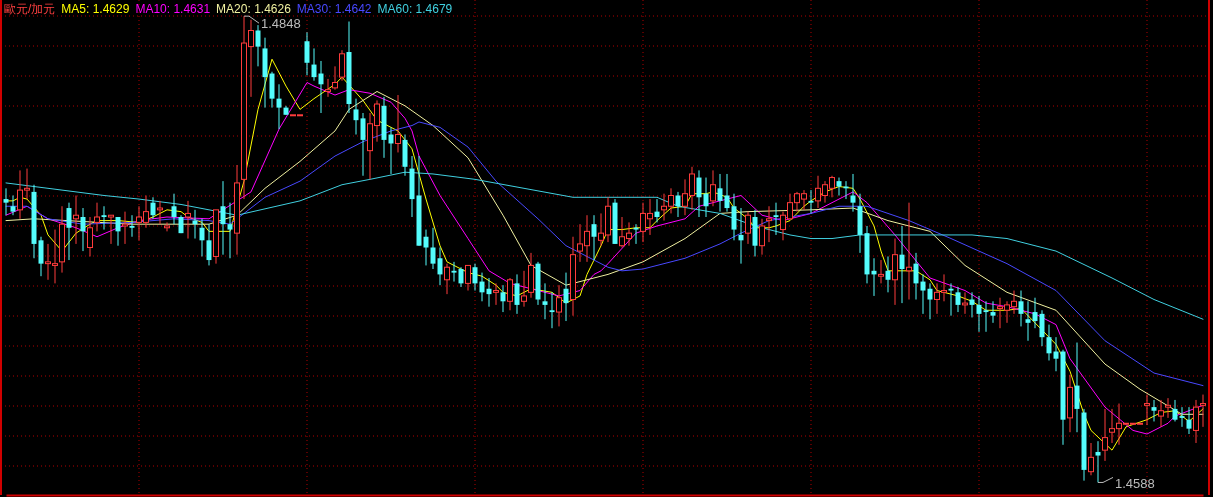  What do you see at coordinates (254, 9) in the screenshot?
I see `text: MA20: 1.4626` at bounding box center [254, 9].